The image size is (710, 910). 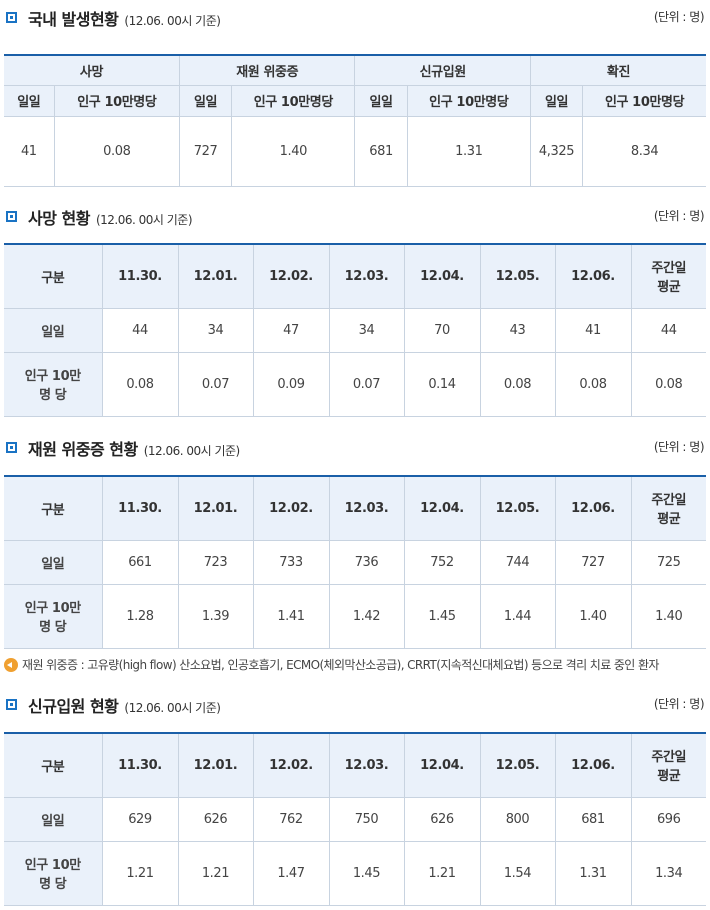 What do you see at coordinates (134, 449) in the screenshot?
I see `section-title: 재원 위중증 현황 (12.06. 00시 기준)` at bounding box center [134, 449].